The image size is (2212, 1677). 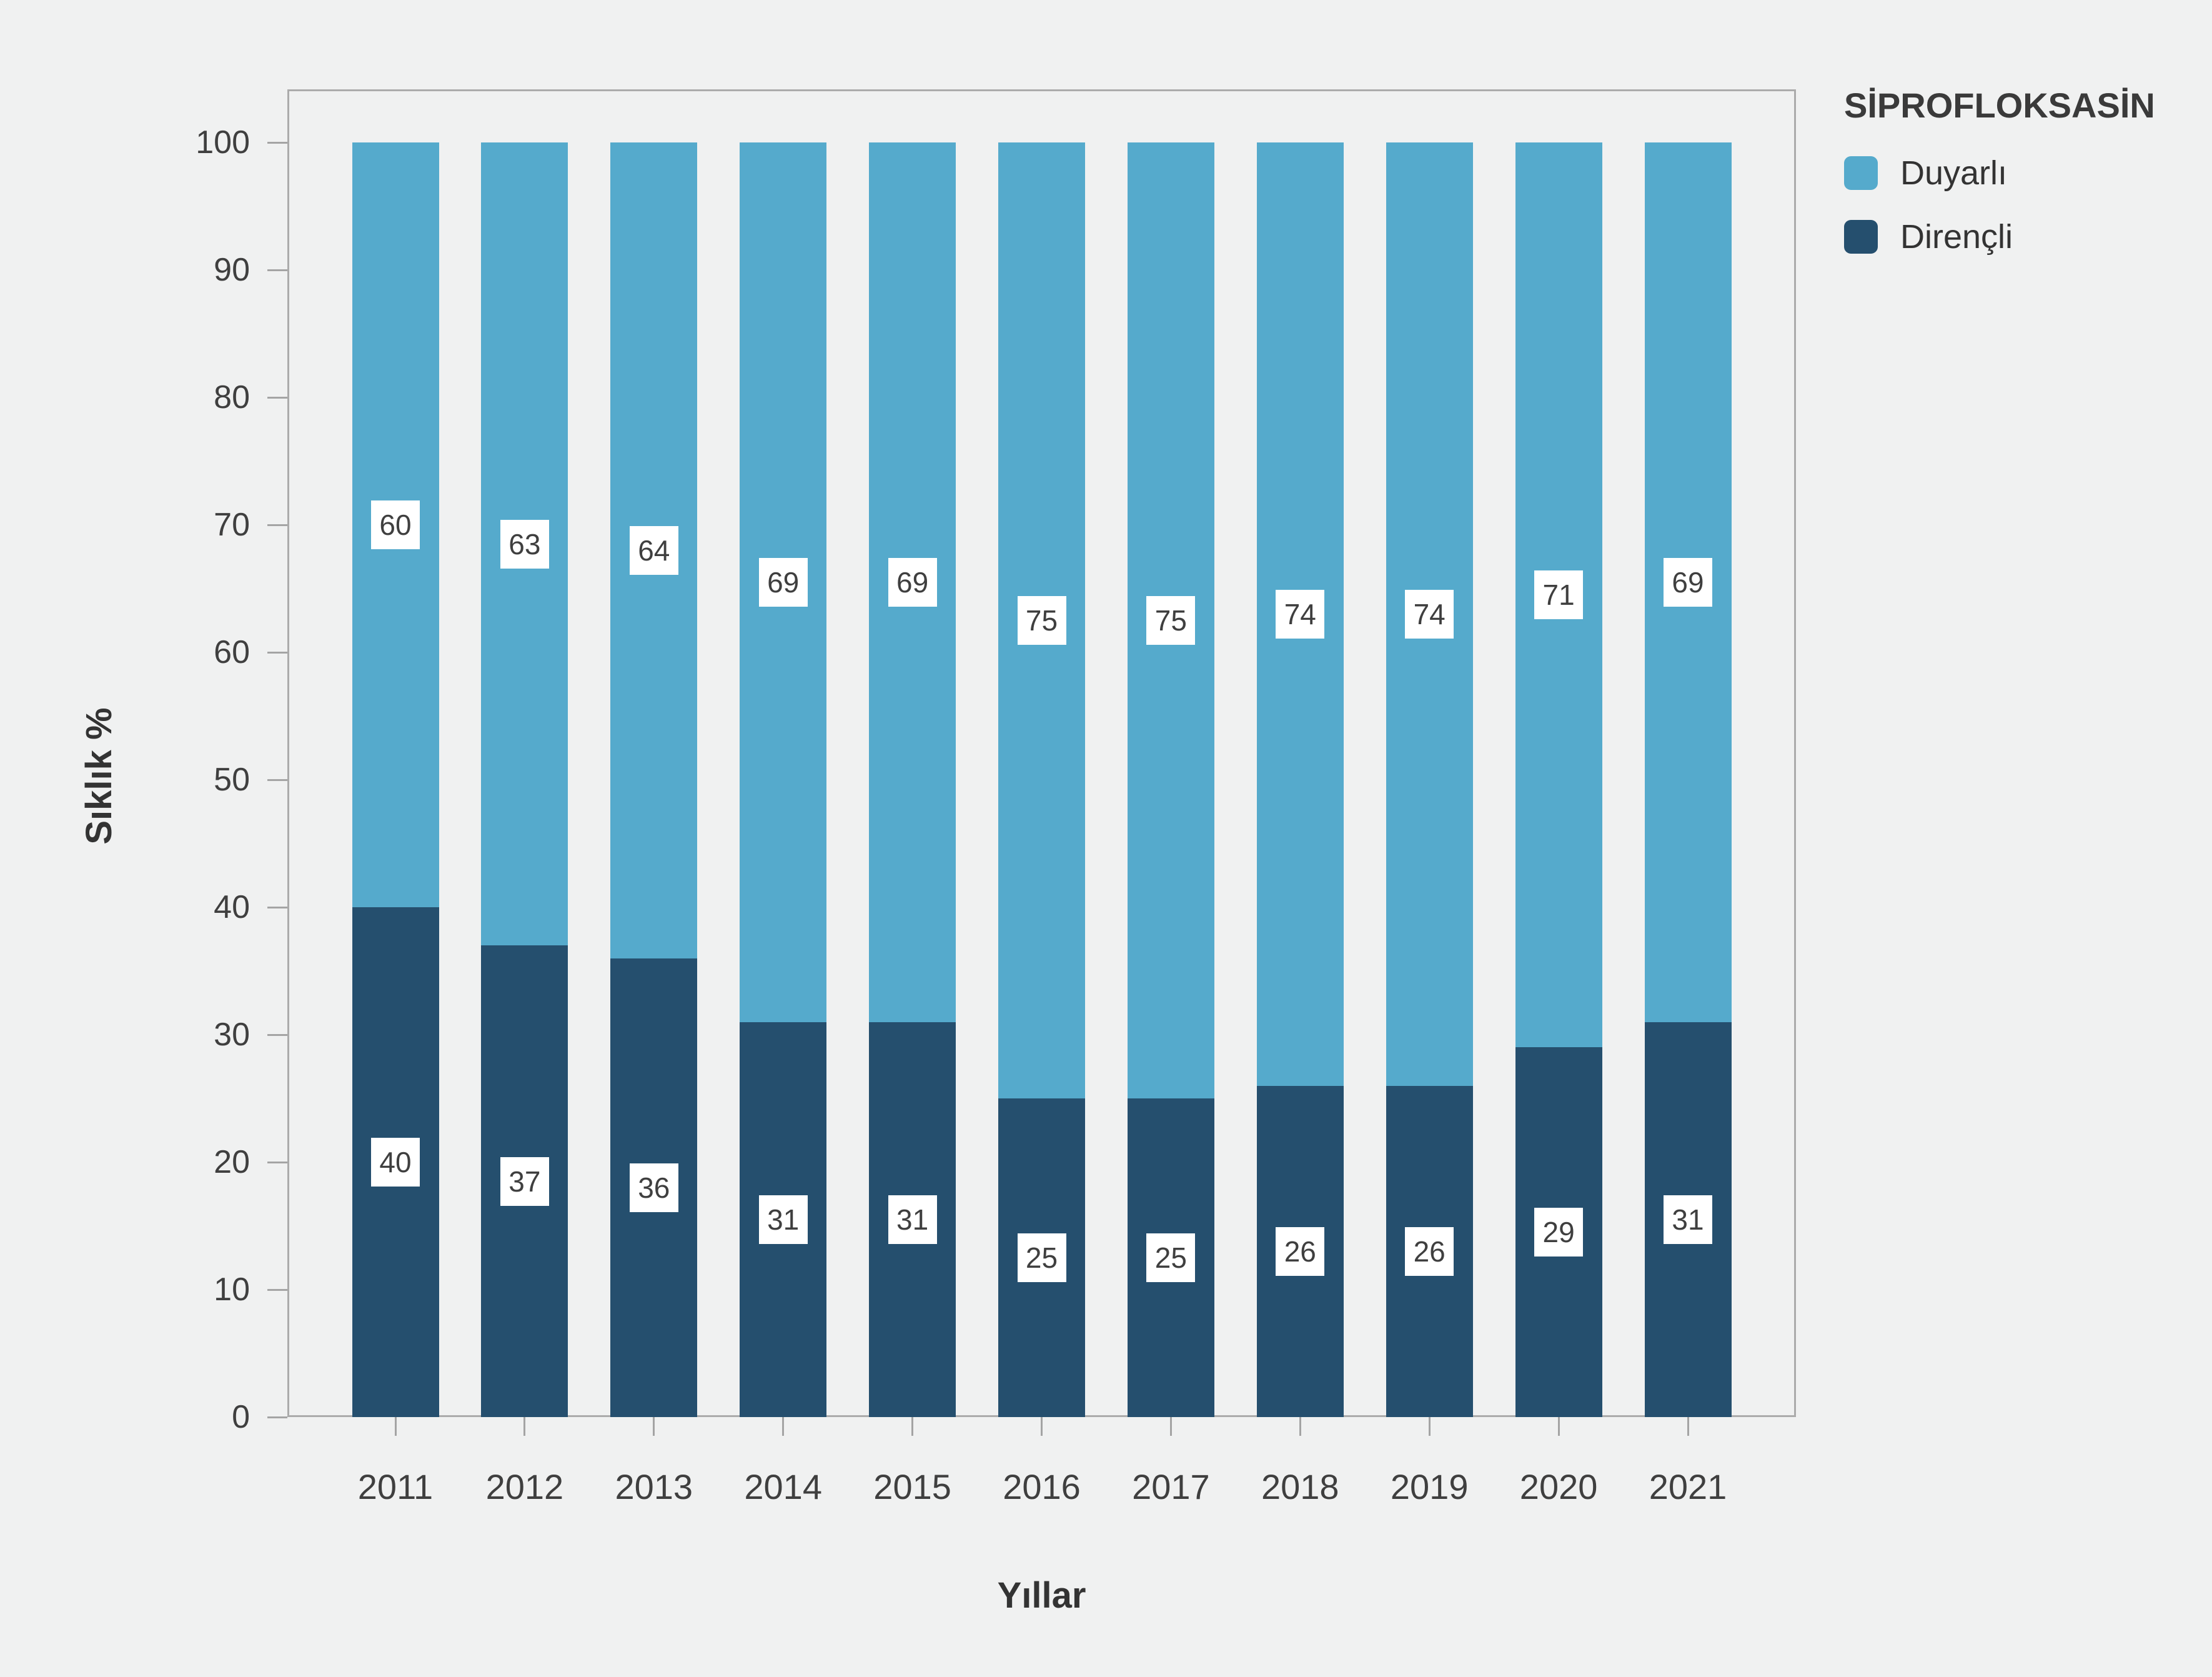 What do you see at coordinates (232, 1289) in the screenshot?
I see `y-tick-label-10: 10` at bounding box center [232, 1289].